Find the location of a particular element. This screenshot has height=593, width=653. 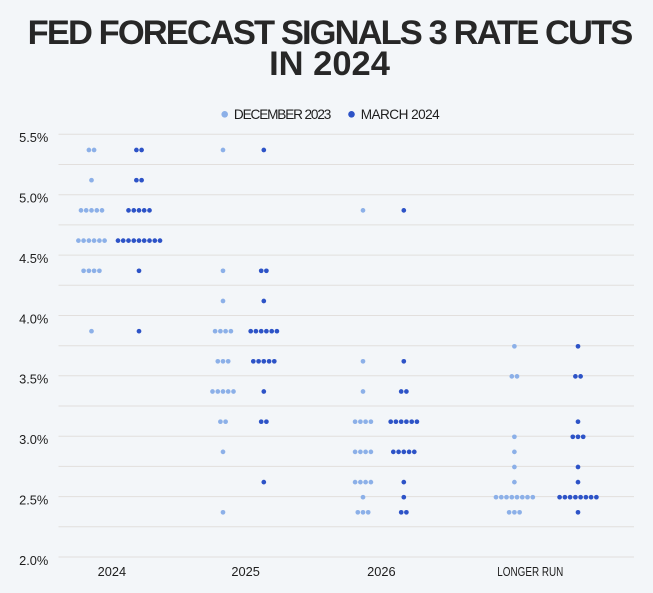

svg-text: 2.0% is located at coordinates (33, 560).